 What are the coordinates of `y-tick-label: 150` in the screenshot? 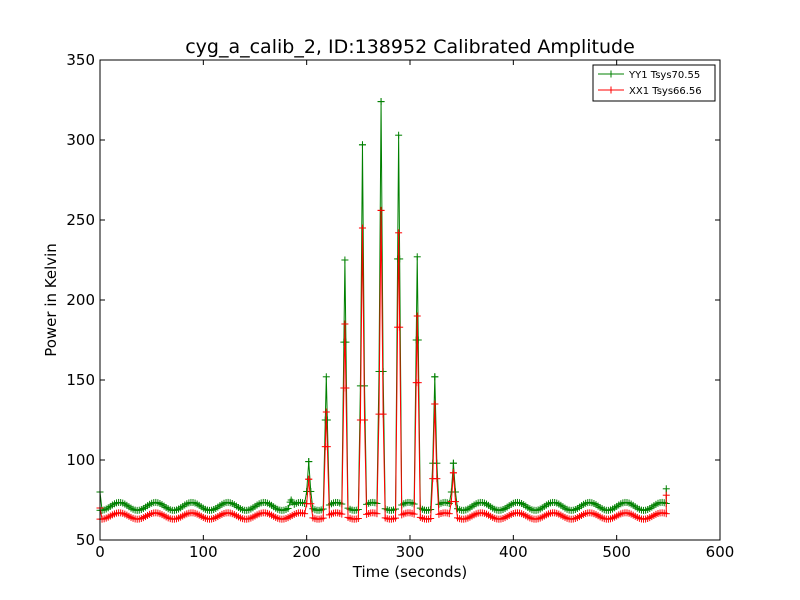 It's located at (80, 380).